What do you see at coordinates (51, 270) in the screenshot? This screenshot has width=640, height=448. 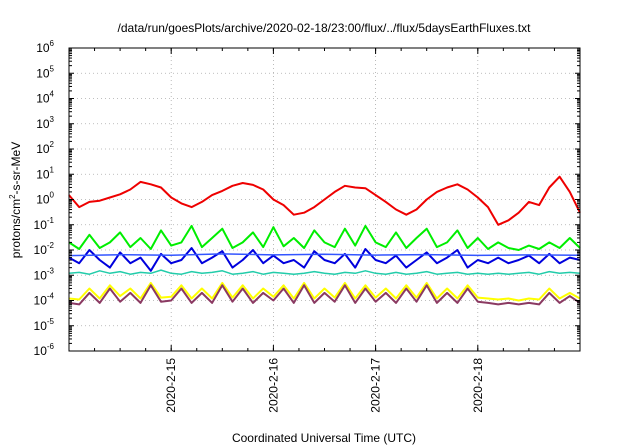 I see `y-tick-exponent: -3` at bounding box center [51, 270].